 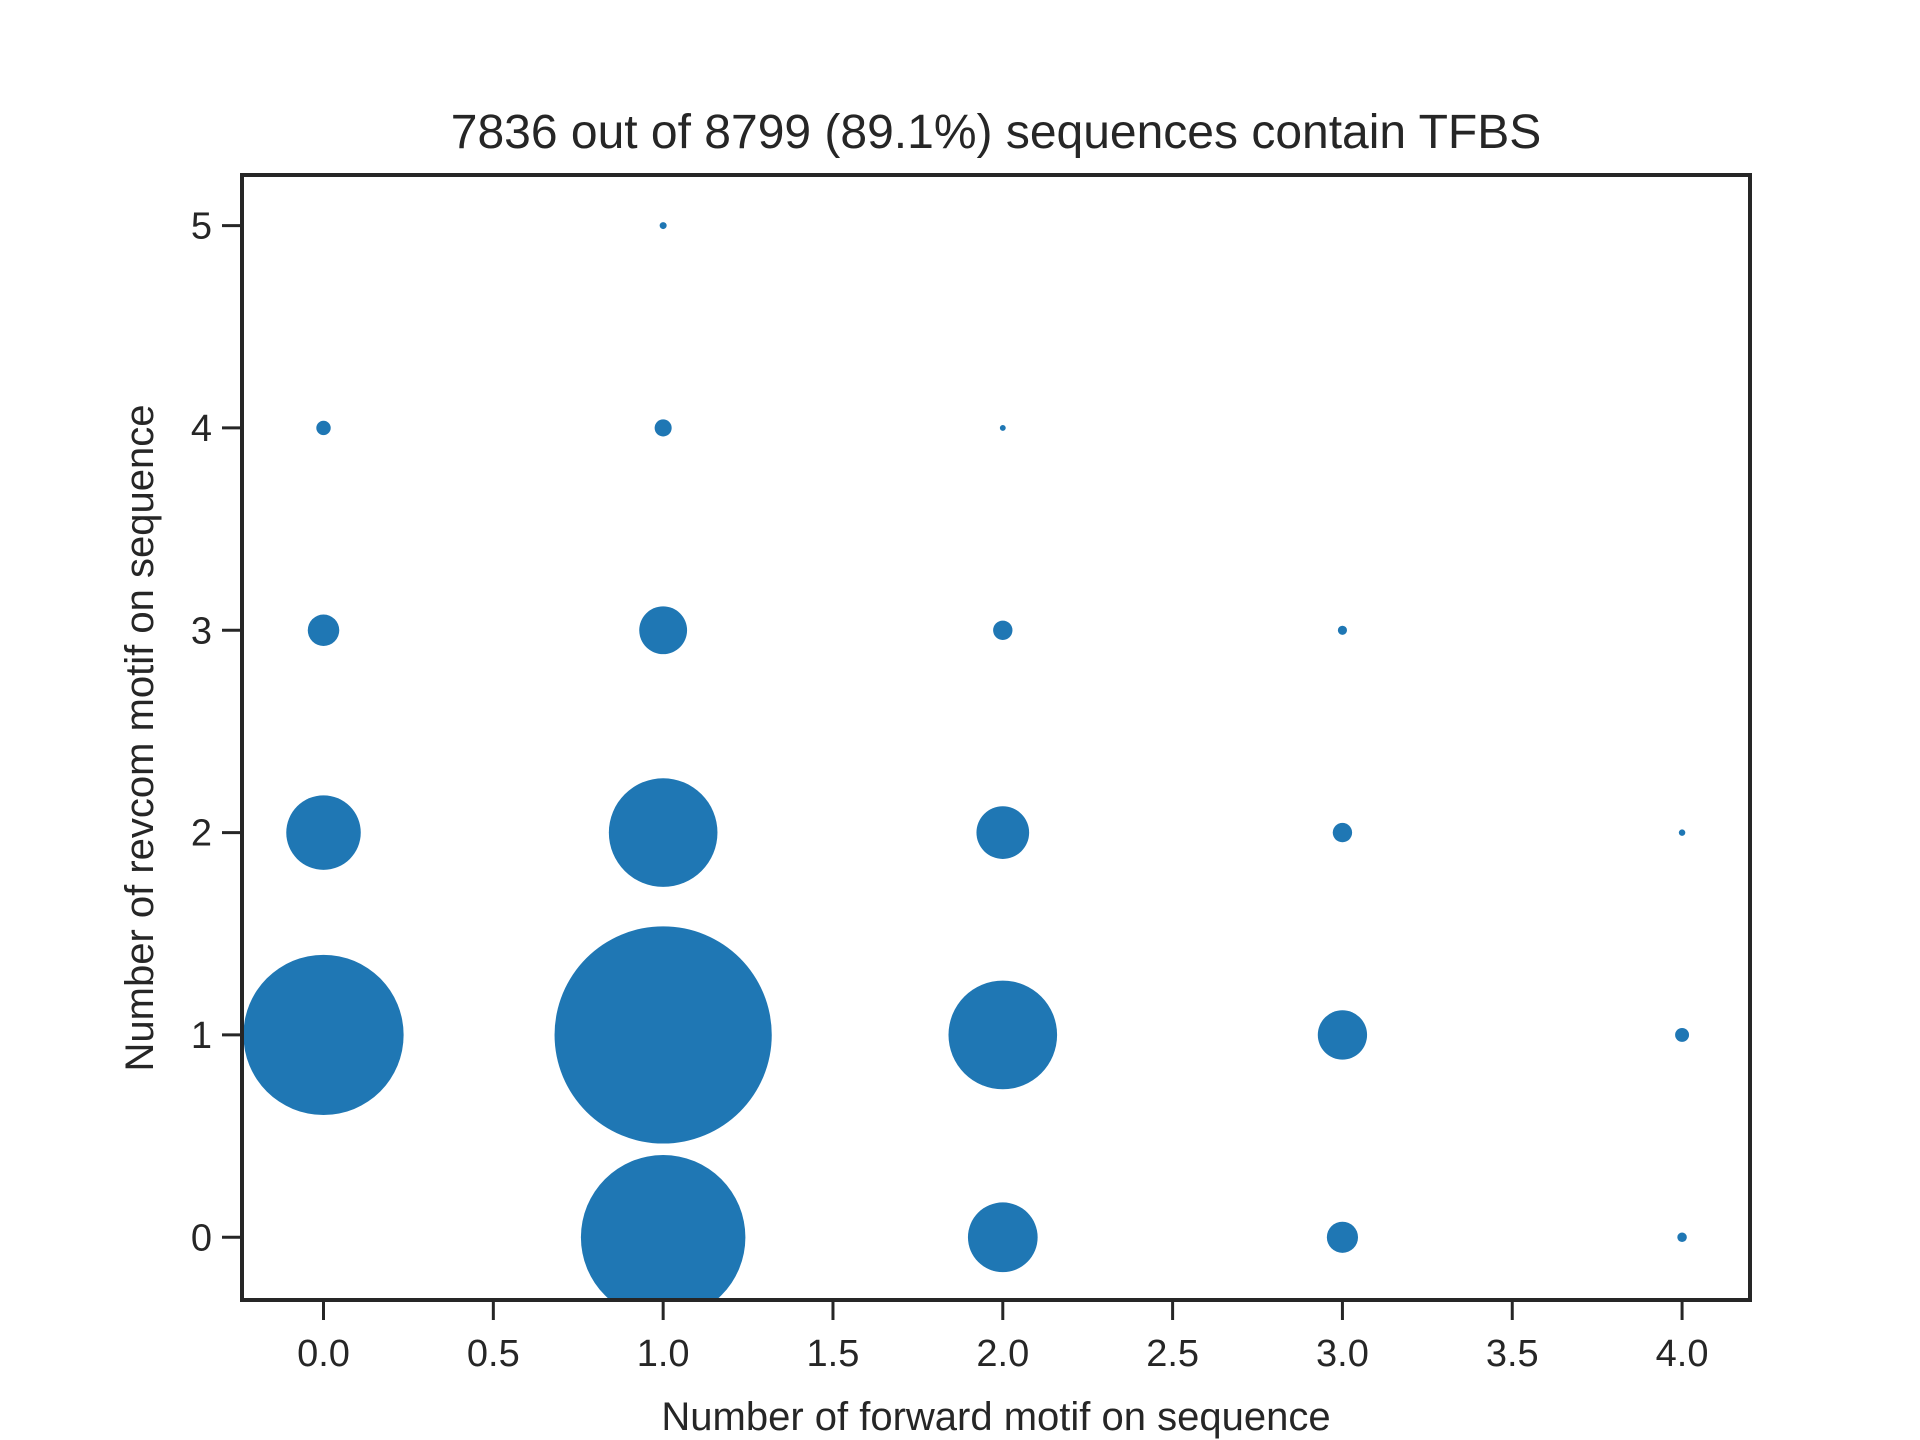 I want to click on x-axis-ticks: 0.0 0.5 1.0 1.5 2.0 2.5 3.0 3.5 4.0, so click(x=1002, y=1337).